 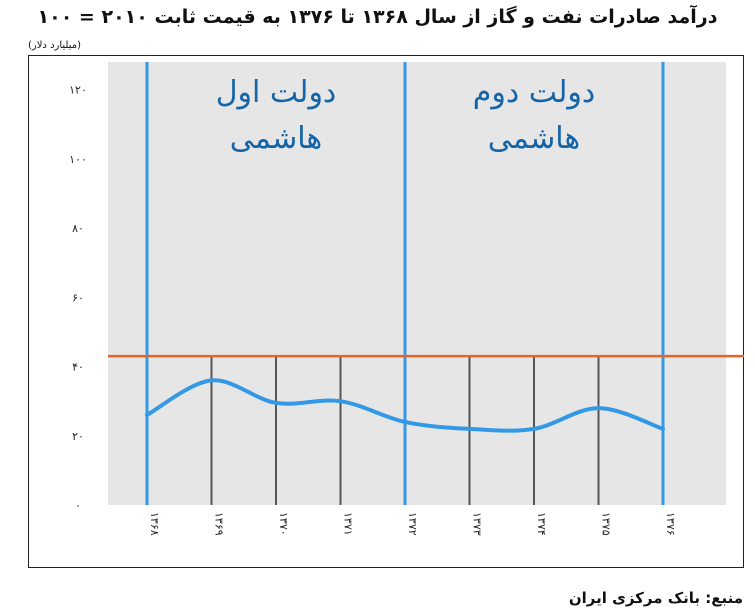 I want to click on x-tick-label: ۱۳۷۰, so click(x=283, y=524).